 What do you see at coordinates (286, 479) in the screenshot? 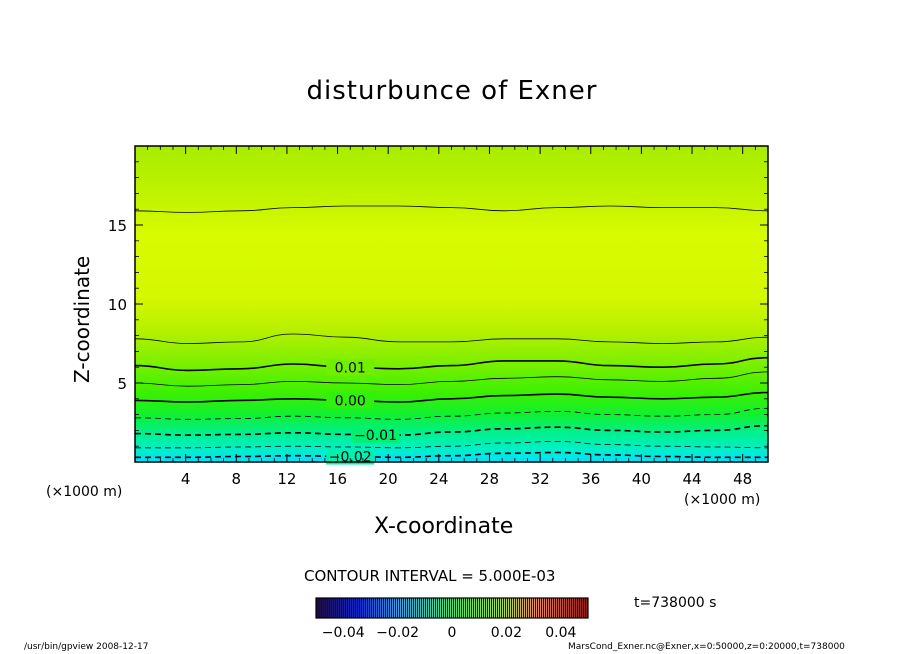
I see `x-tick-label: 12` at bounding box center [286, 479].